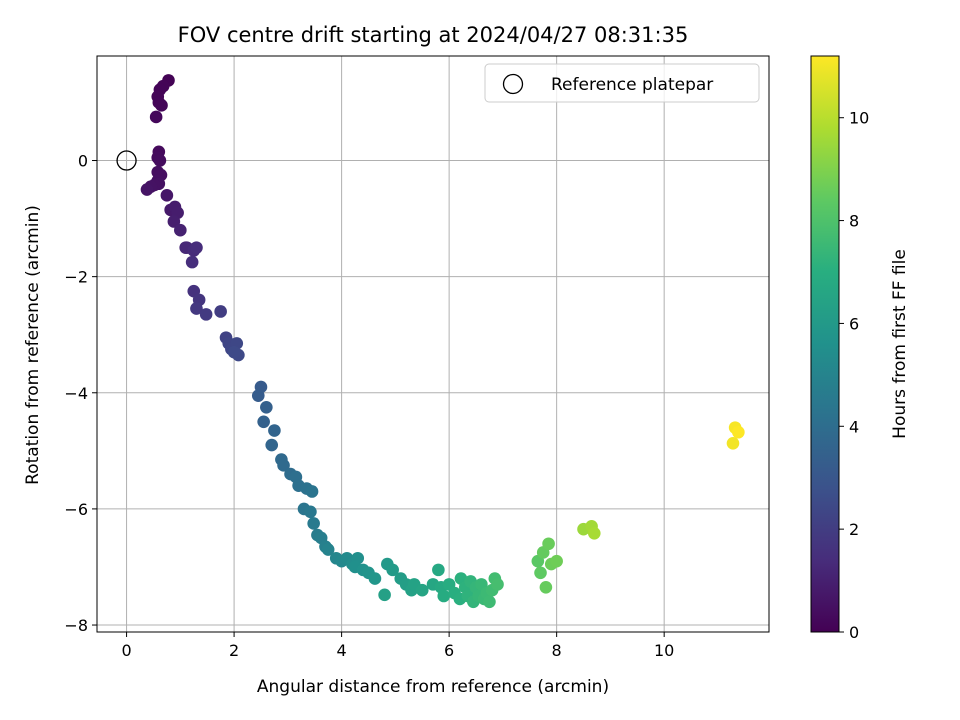 The height and width of the screenshot is (720, 960). Describe the element at coordinates (342, 650) in the screenshot. I see `x-tick-label: 4` at that location.